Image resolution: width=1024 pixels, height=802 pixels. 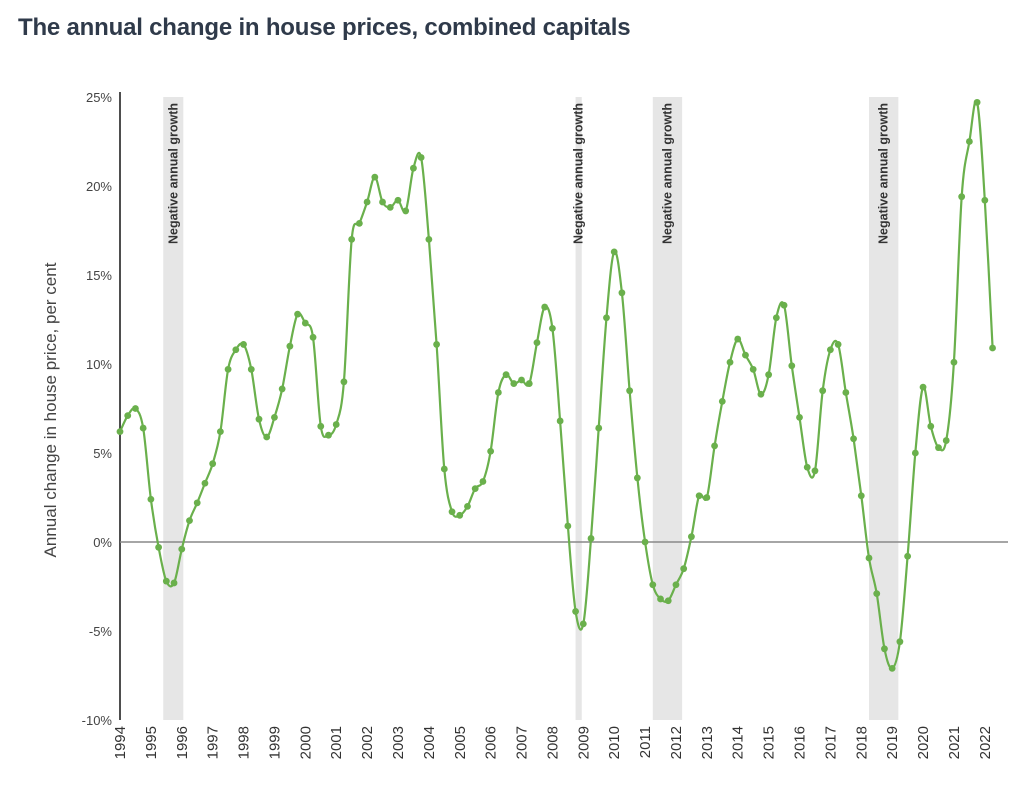 What do you see at coordinates (102, 453) in the screenshot?
I see `y-tick-label: 5%` at bounding box center [102, 453].